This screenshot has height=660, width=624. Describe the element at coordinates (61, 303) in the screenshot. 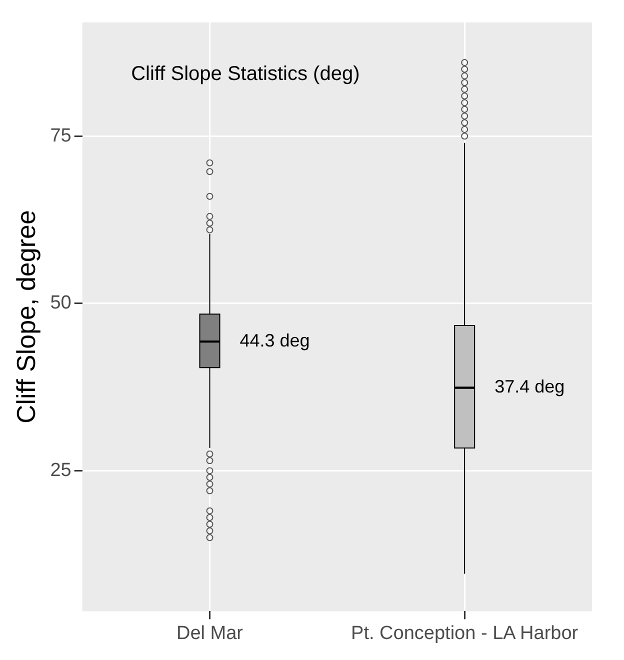

I see `y-tick-label: 50` at that location.